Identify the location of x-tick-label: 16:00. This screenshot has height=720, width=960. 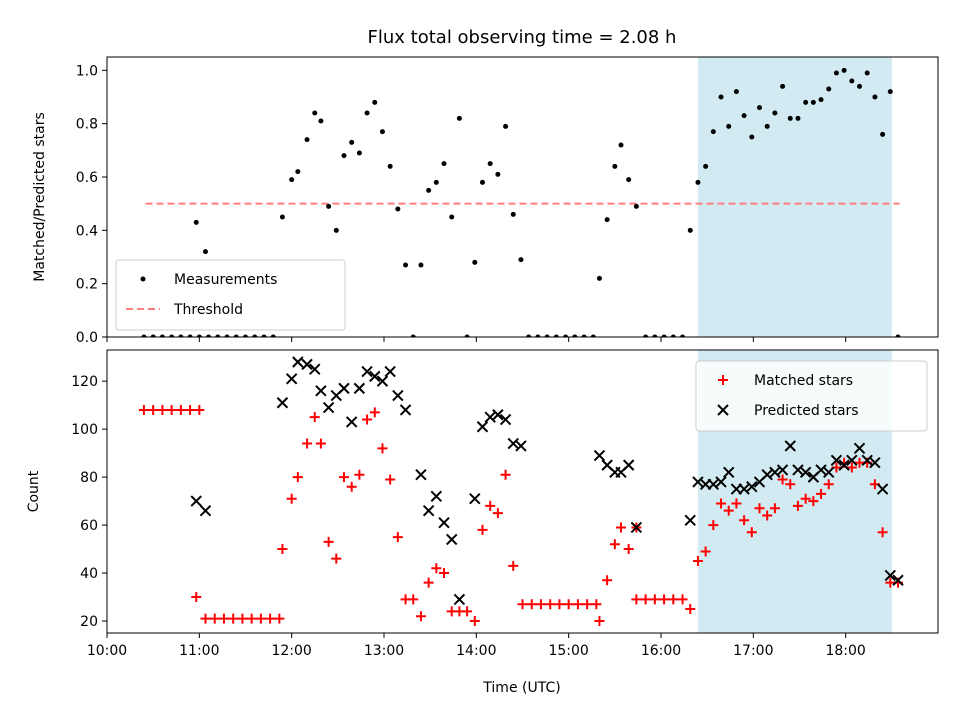
(661, 651).